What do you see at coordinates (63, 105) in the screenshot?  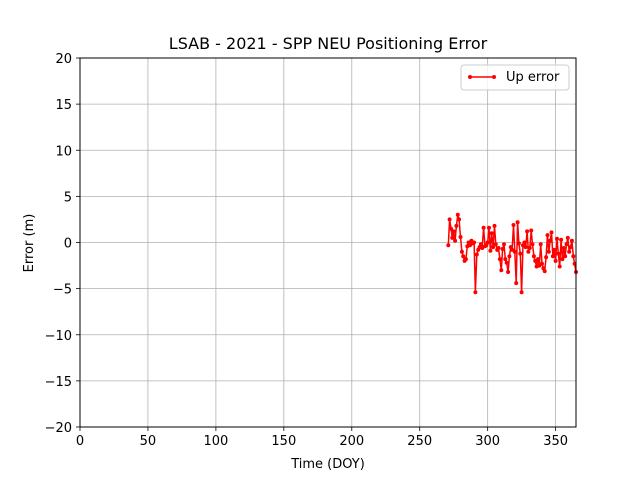 I see `y-tick-label: 15` at bounding box center [63, 105].